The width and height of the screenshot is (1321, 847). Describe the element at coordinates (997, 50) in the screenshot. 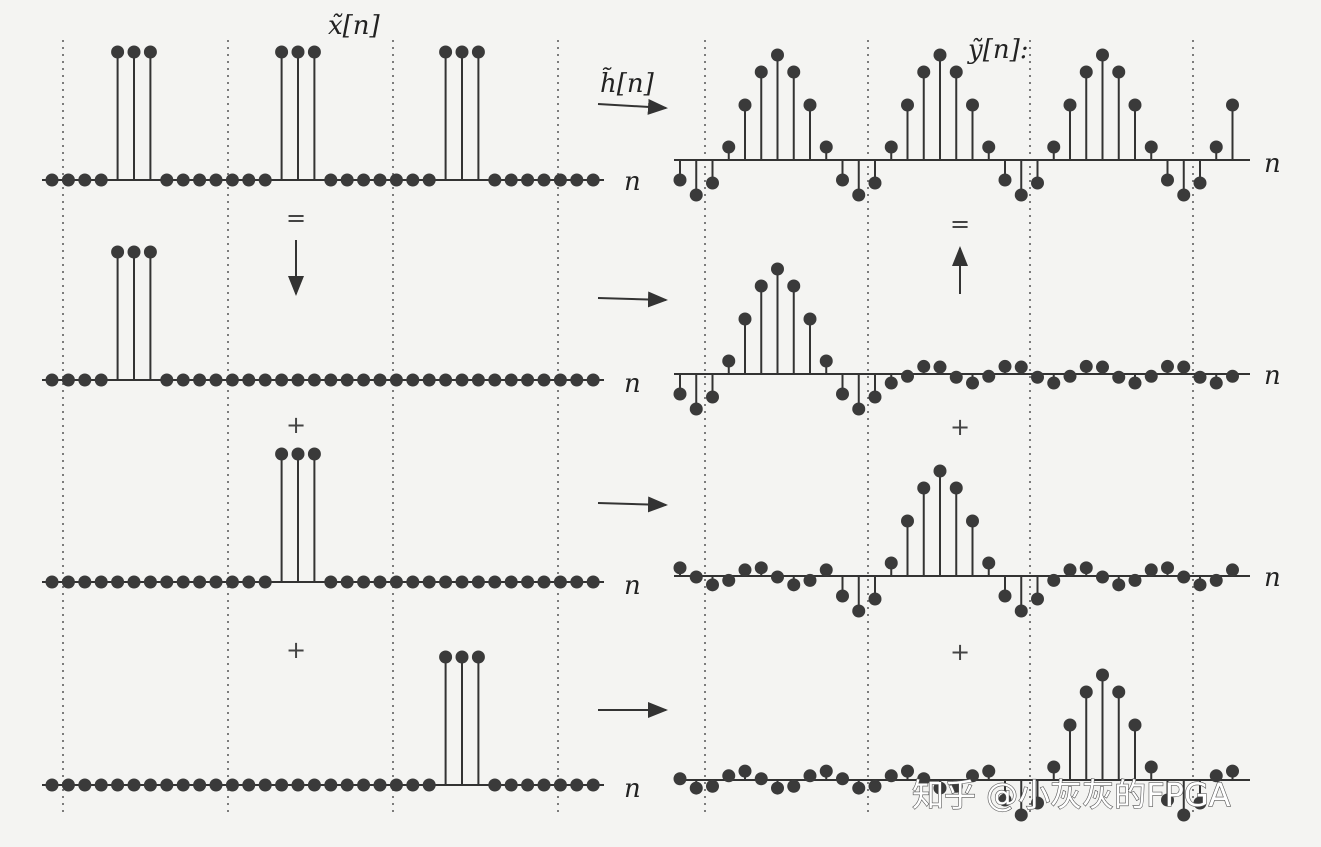

I see `y-label: ỹ[n]:` at that location.